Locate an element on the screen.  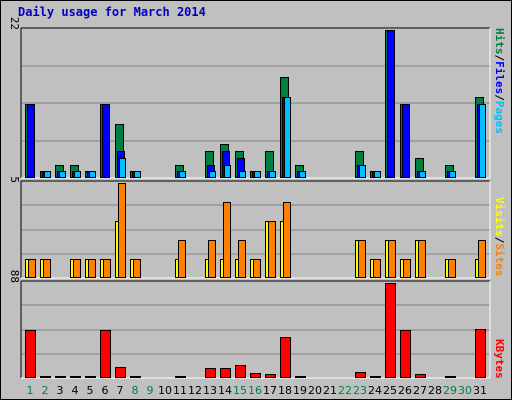
day-label: 25 is located at coordinates (390, 390).